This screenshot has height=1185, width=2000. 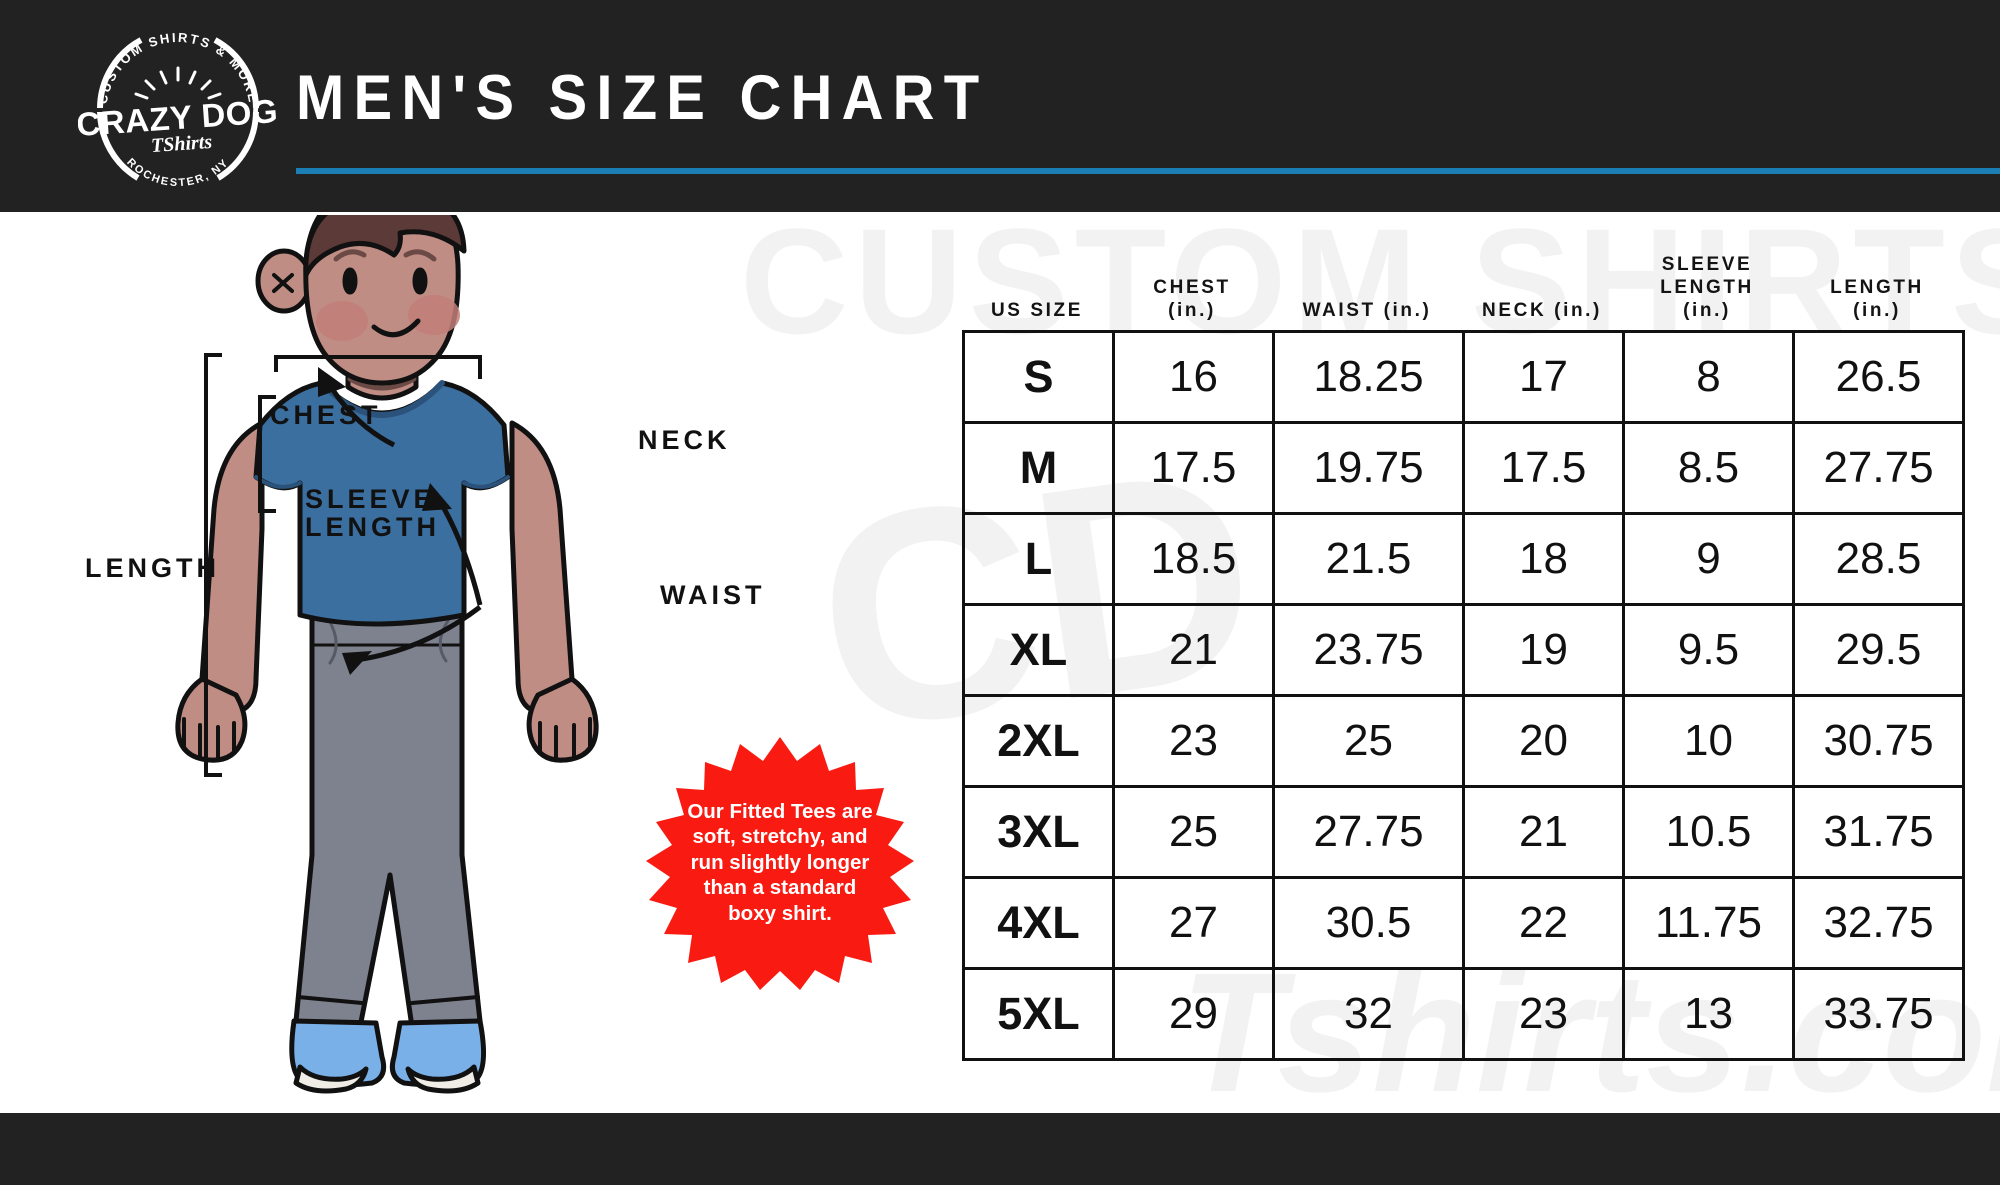 What do you see at coordinates (1708, 650) in the screenshot?
I see `cell-r3-c4: 9.5` at bounding box center [1708, 650].